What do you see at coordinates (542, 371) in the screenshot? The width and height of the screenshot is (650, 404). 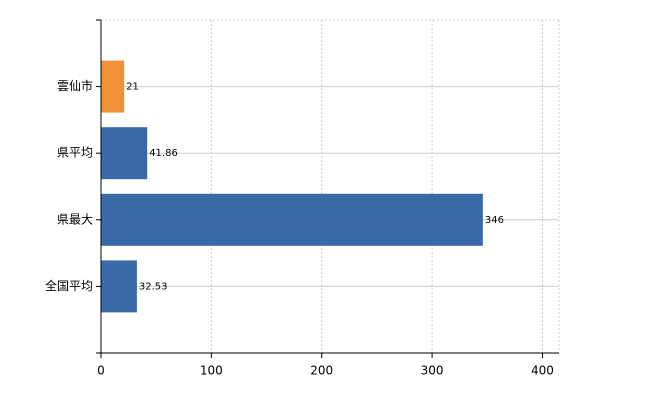 I see `x-tick-label: 400` at bounding box center [542, 371].